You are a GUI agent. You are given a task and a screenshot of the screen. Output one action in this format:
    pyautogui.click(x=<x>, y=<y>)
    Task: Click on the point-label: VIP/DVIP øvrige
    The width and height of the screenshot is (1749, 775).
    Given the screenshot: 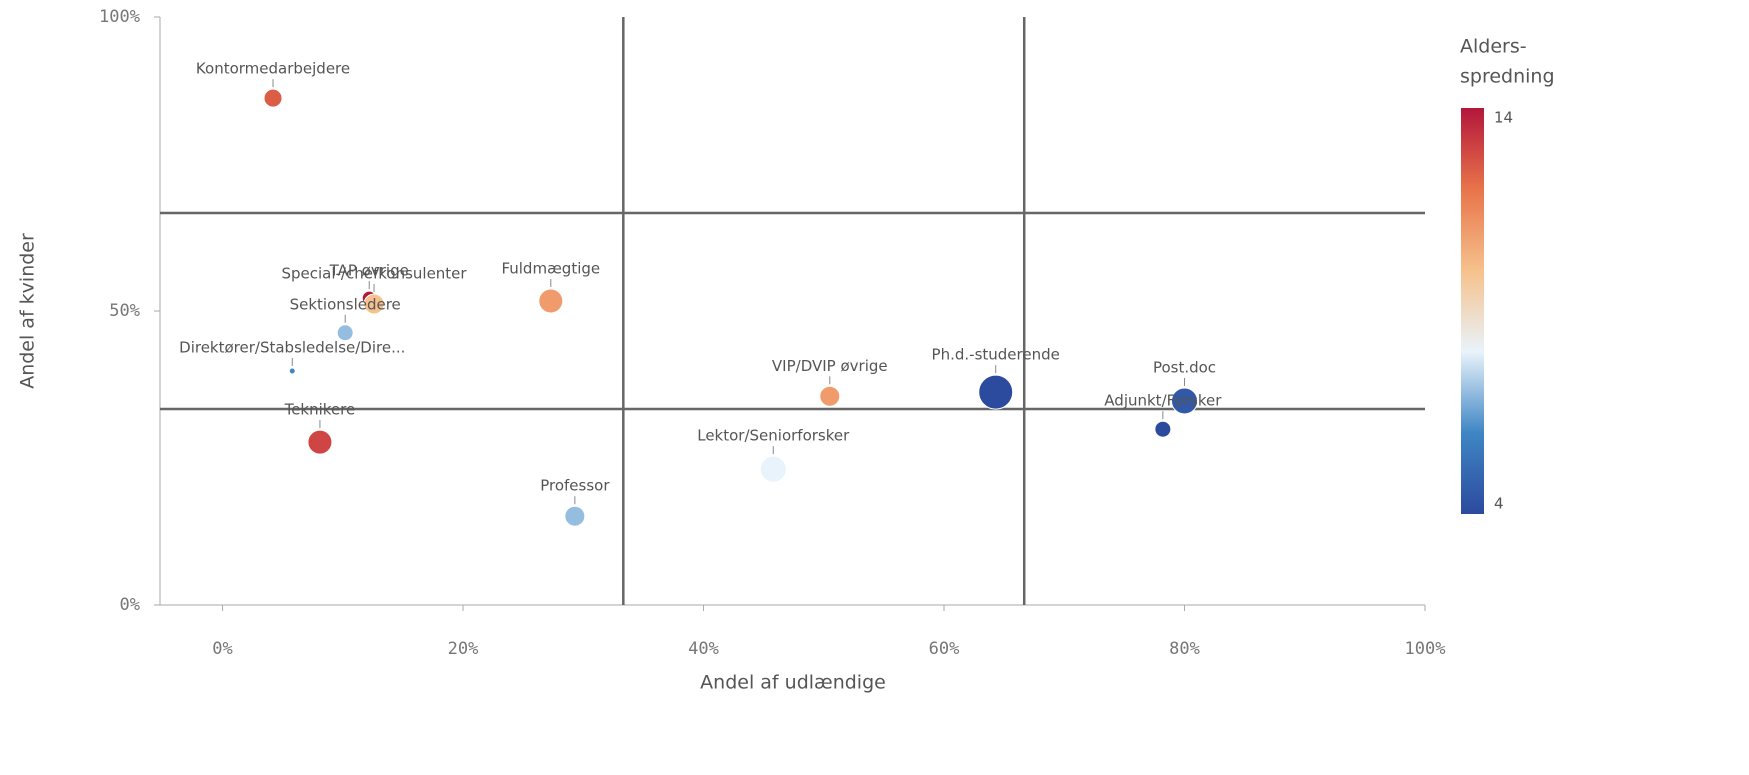 What is the action you would take?
    pyautogui.click(x=830, y=366)
    